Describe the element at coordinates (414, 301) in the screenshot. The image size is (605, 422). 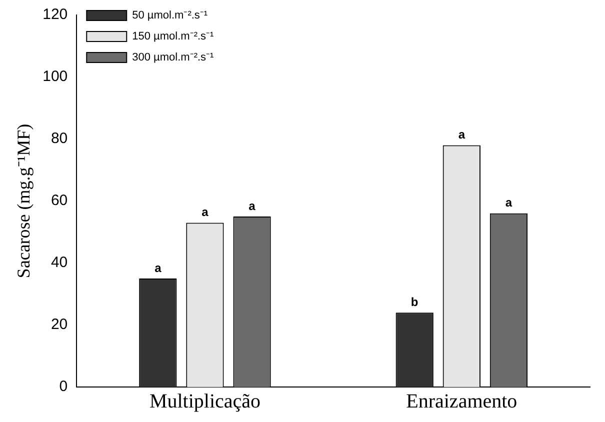
I see `data-label: b` at that location.